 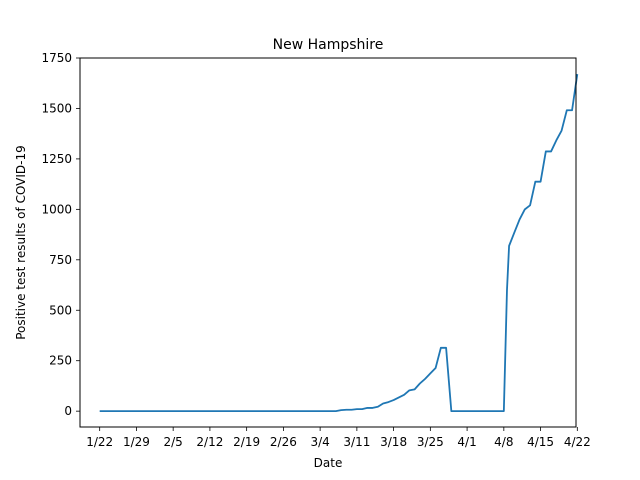 What do you see at coordinates (430, 442) in the screenshot?
I see `x-tick-label: 3/25` at bounding box center [430, 442].